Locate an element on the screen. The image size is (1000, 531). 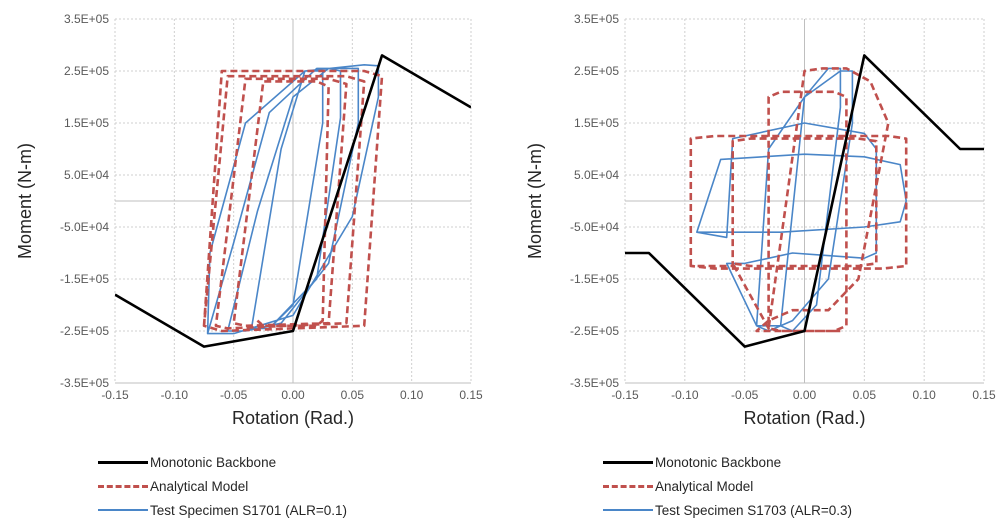
series-test-specimen is located at coordinates (801, 199).